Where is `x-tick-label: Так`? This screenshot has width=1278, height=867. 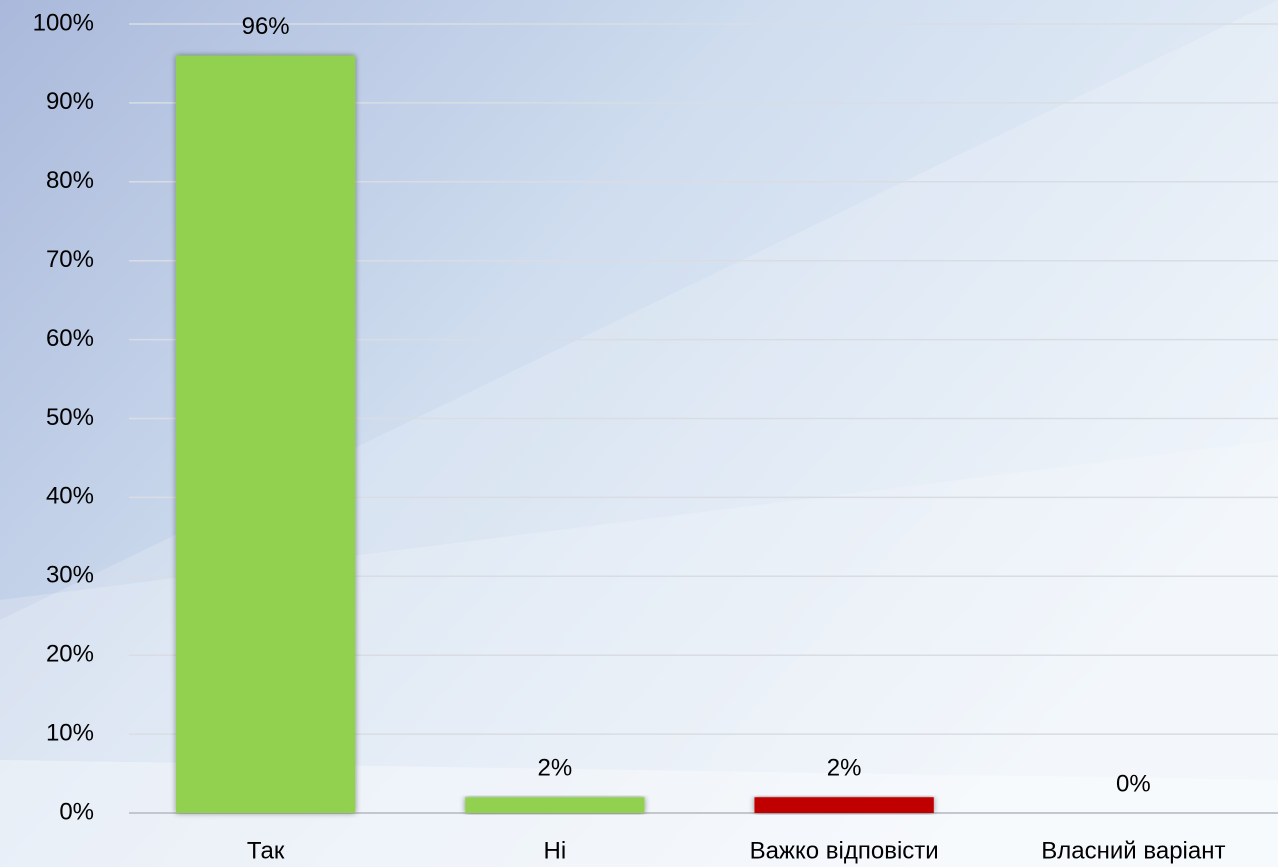 x-tick-label: Так is located at coordinates (266, 850).